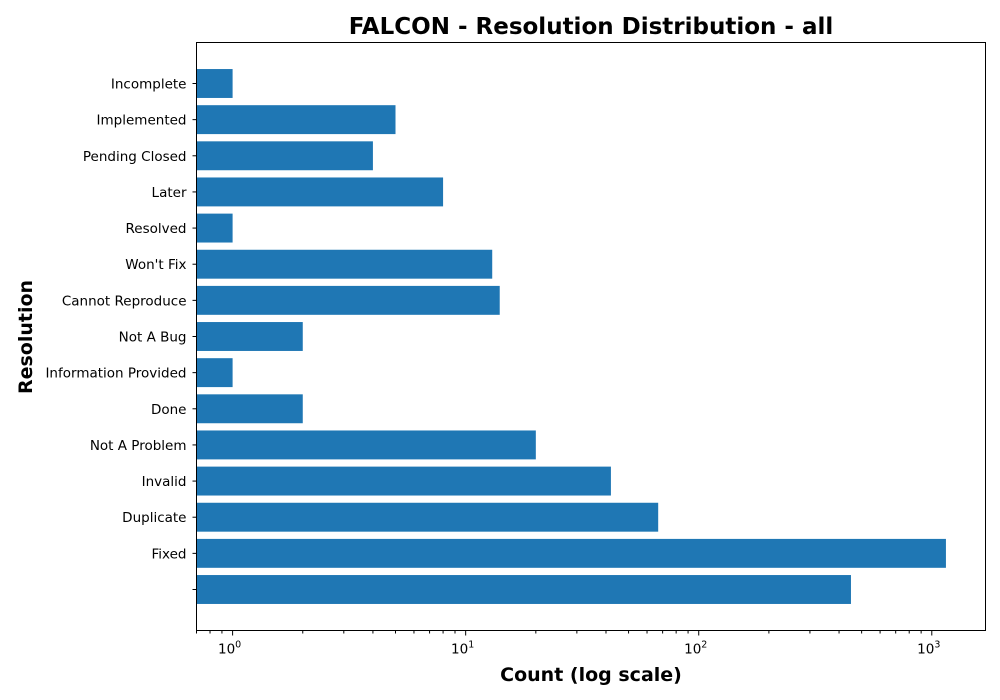  Describe the element at coordinates (142, 121) in the screenshot. I see `y-tick-label: Implemented` at that location.